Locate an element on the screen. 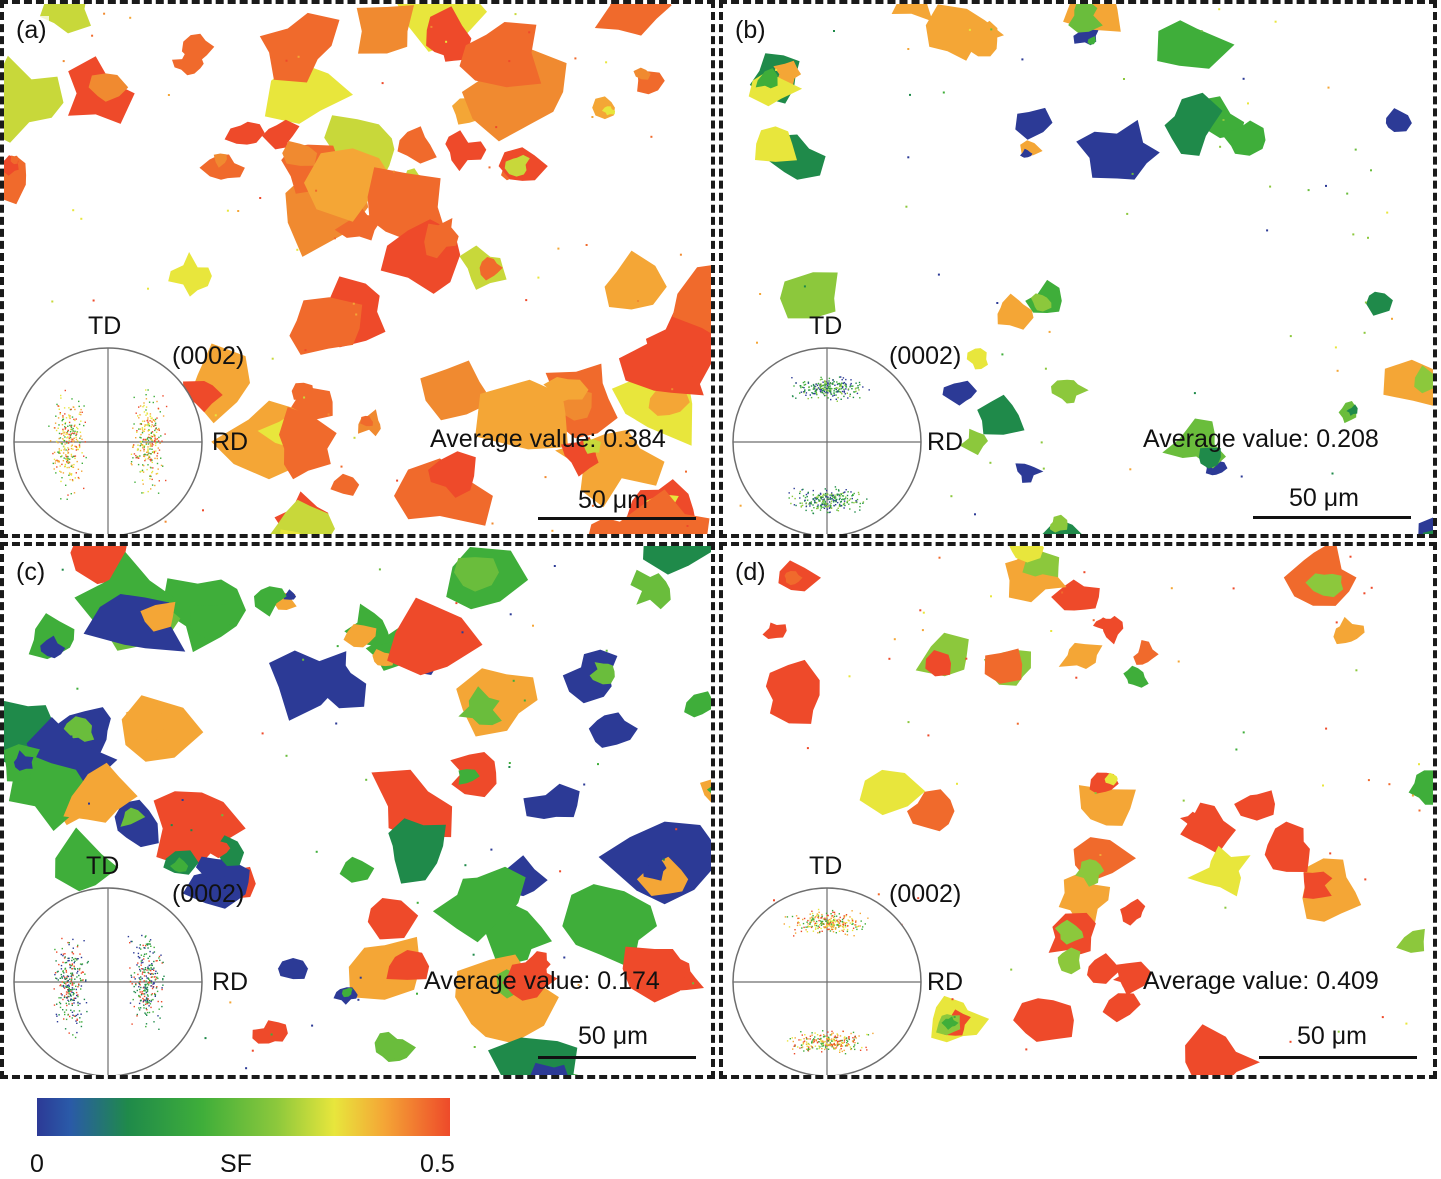 The height and width of the screenshot is (1179, 1441). pole-figure-d is located at coordinates (827, 981).